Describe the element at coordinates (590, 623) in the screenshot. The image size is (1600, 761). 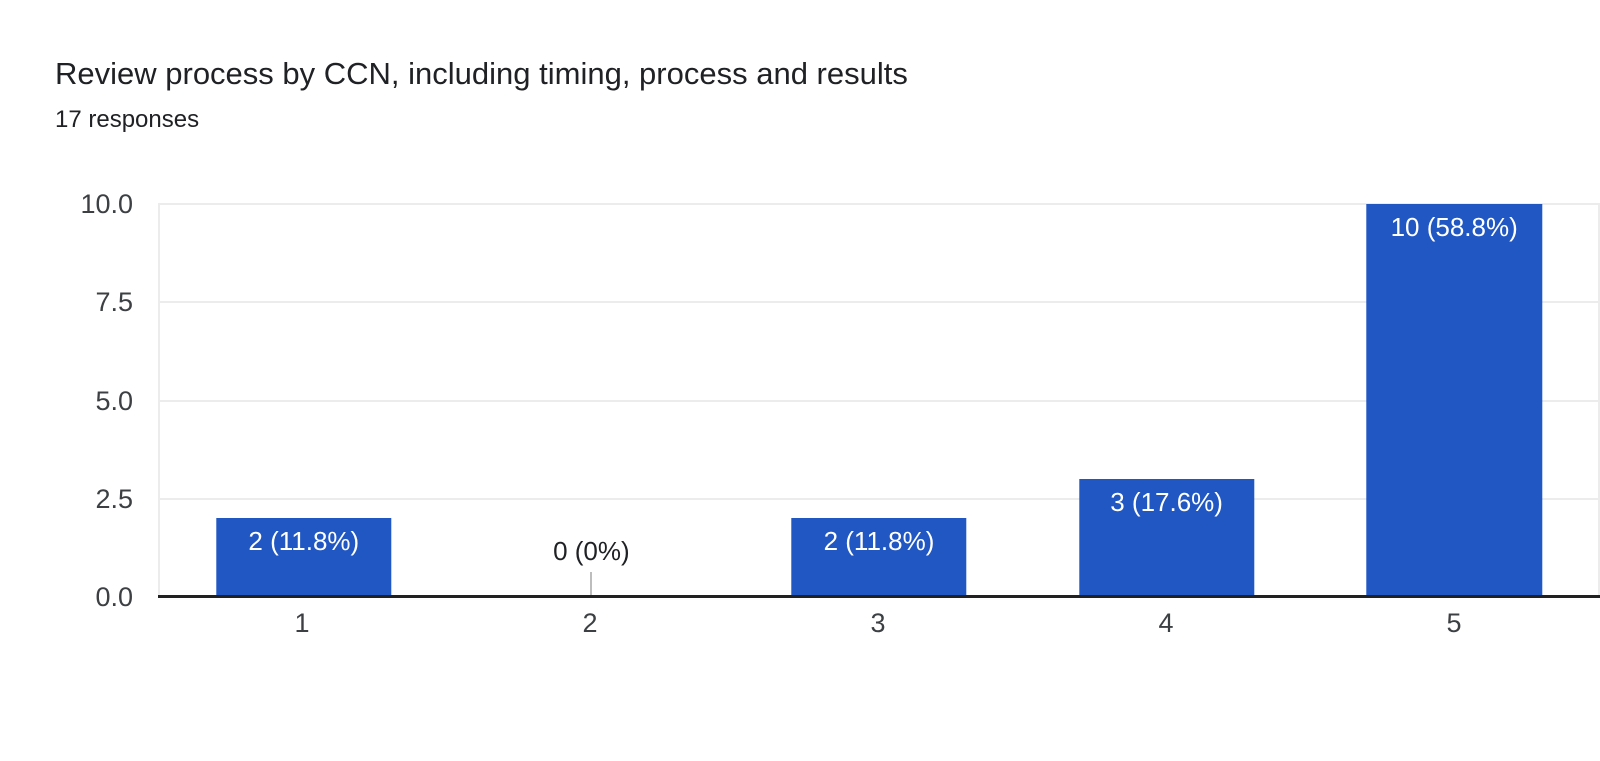
I see `x-tick-label: 2` at that location.